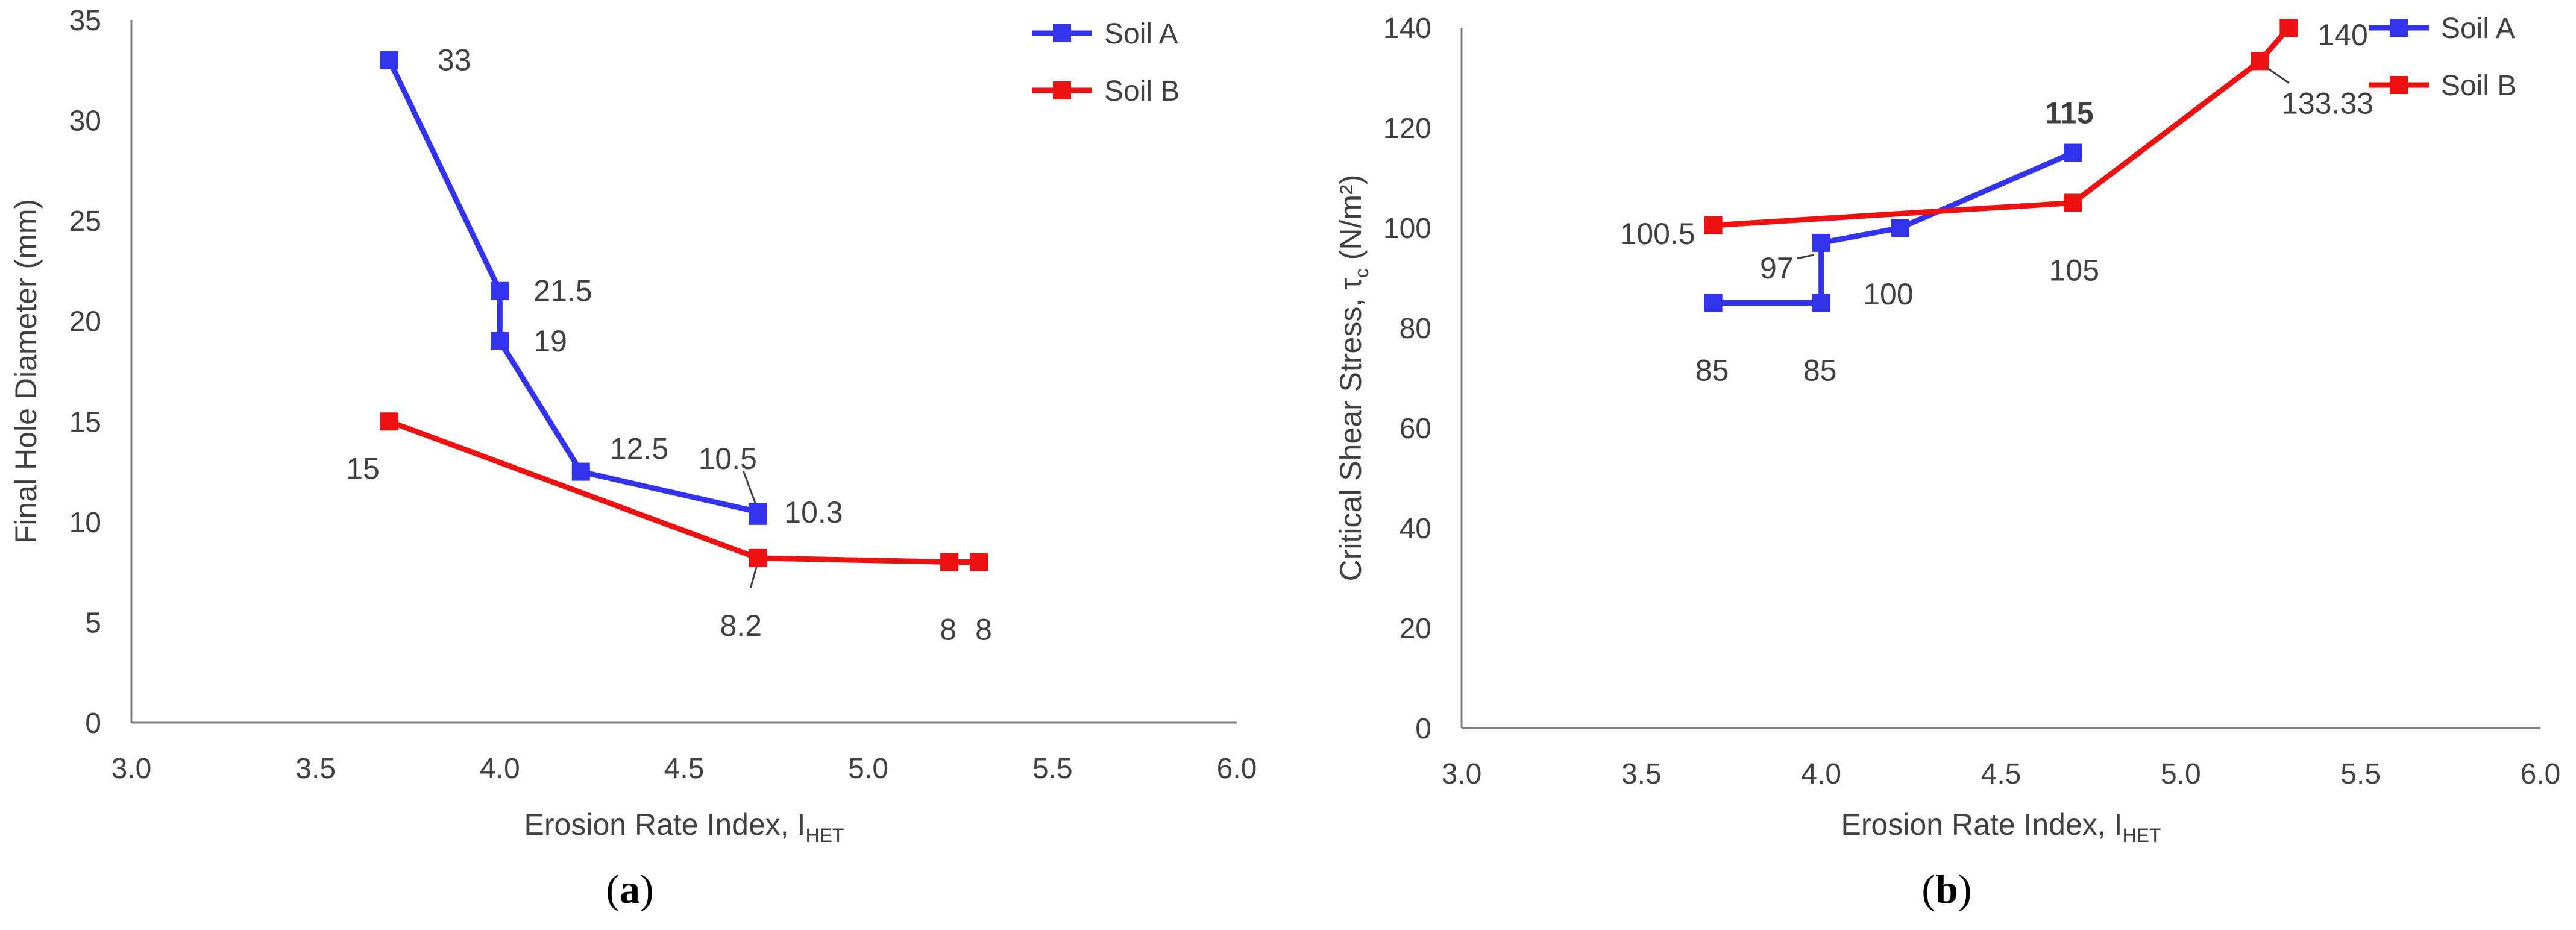 The image size is (2576, 930). What do you see at coordinates (639, 449) in the screenshot?
I see `data-label-soil-a-a: 12.5` at bounding box center [639, 449].